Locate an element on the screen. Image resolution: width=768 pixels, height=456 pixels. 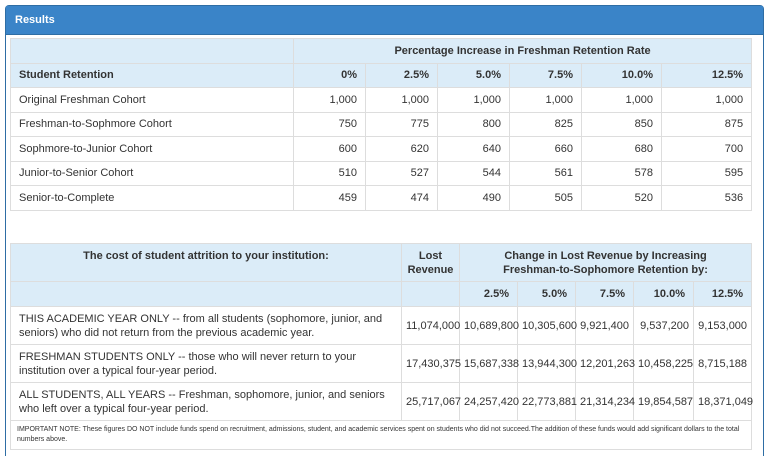
attrition-col-3: 10.0% is located at coordinates (663, 294).